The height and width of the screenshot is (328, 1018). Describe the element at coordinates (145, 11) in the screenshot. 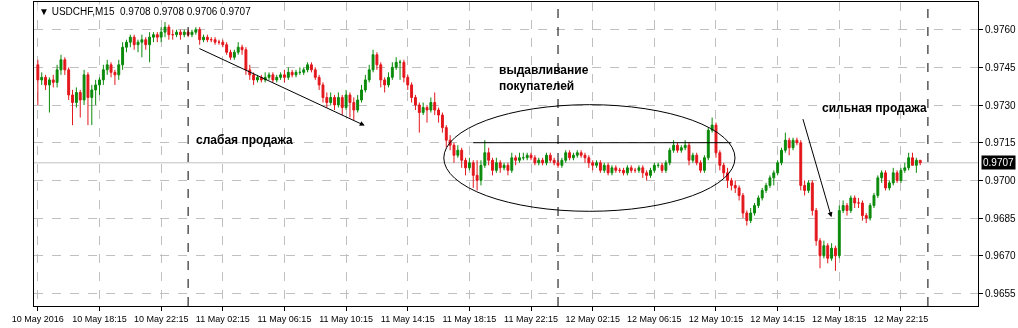

I see `chart-title: ▼ USDCHF,M15 0.9708 0.9708 0.9706 0.9707` at that location.